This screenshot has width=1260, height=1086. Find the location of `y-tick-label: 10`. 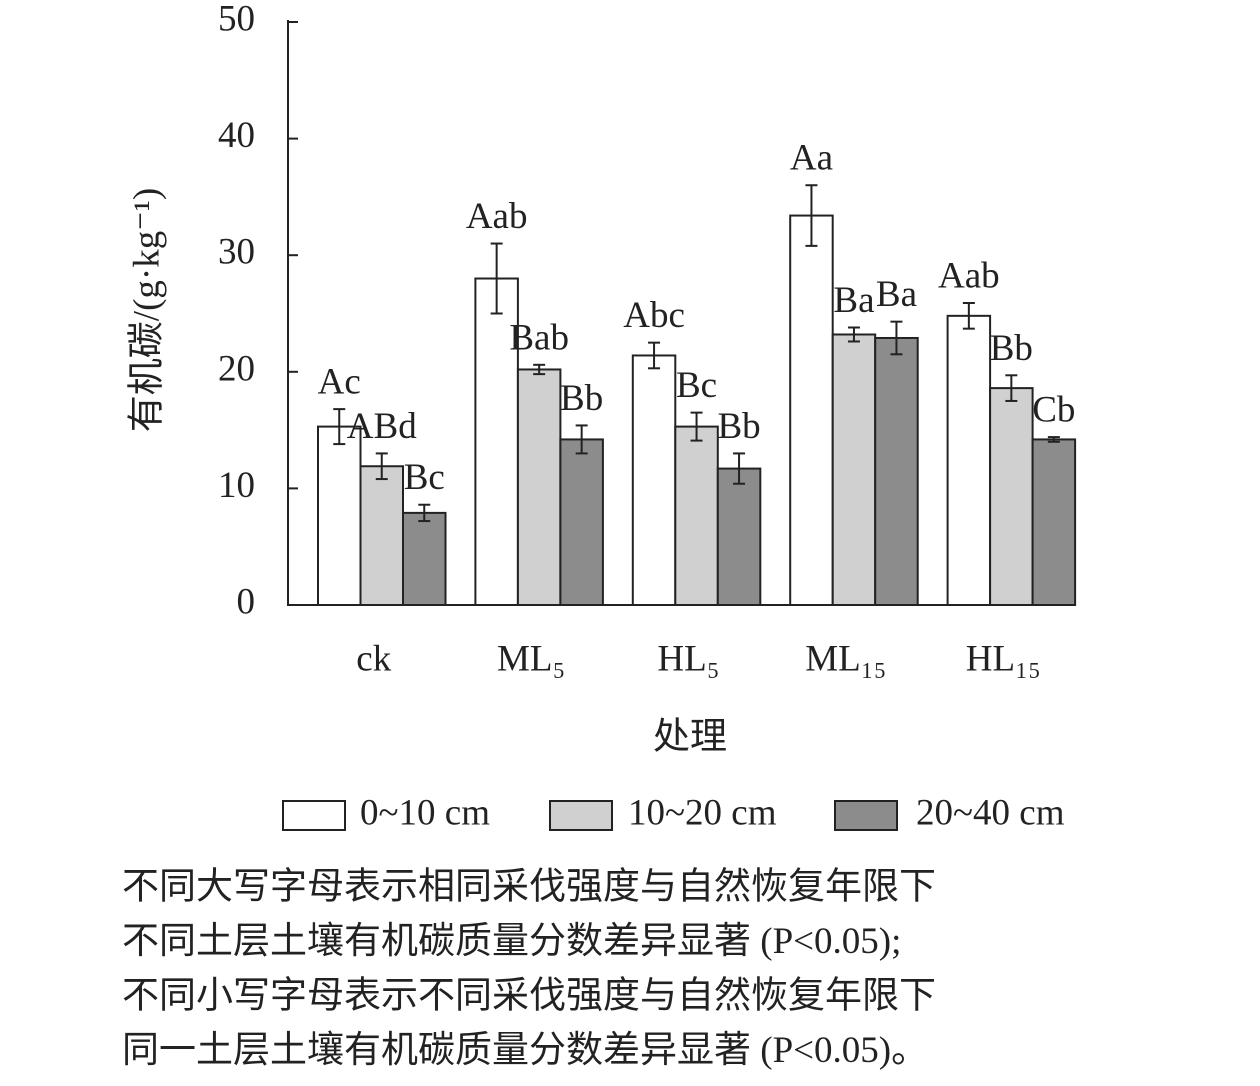

y-tick-label: 10 is located at coordinates (236, 485).